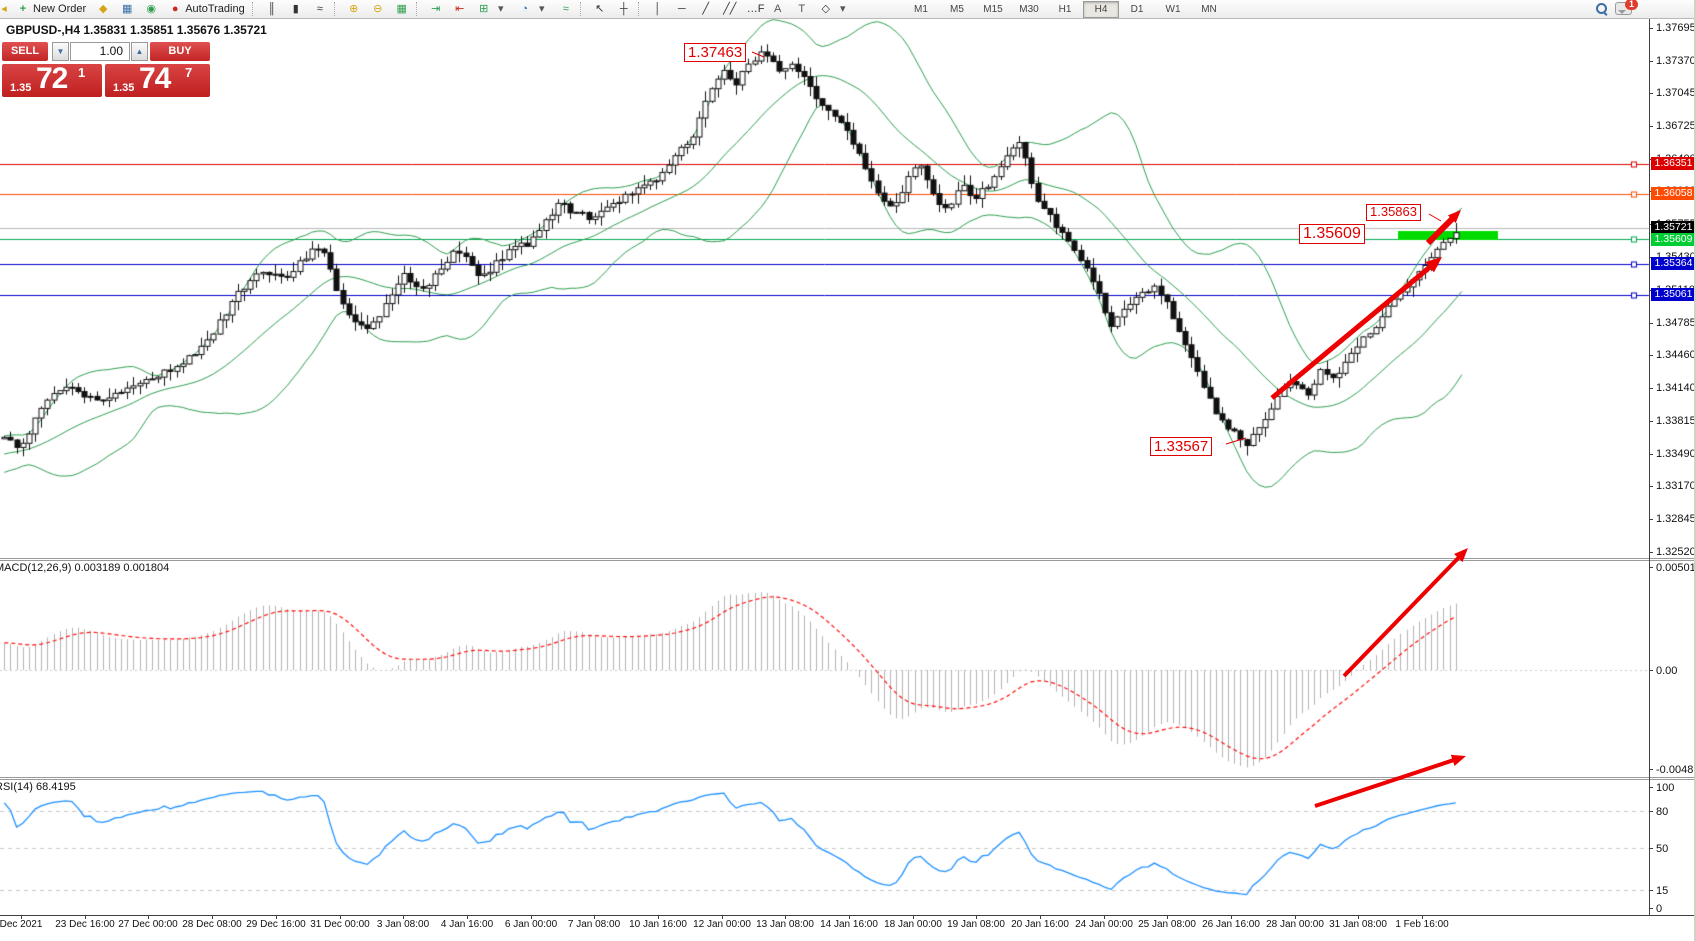 Image resolution: width=1696 pixels, height=941 pixels. I want to click on price-tick-label: 1.32520, so click(1676, 552).